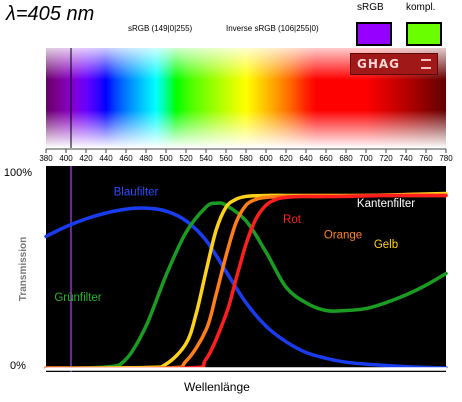 Image resolution: width=462 pixels, height=402 pixels. What do you see at coordinates (286, 158) in the screenshot?
I see `x-tick-label: 620` at bounding box center [286, 158].